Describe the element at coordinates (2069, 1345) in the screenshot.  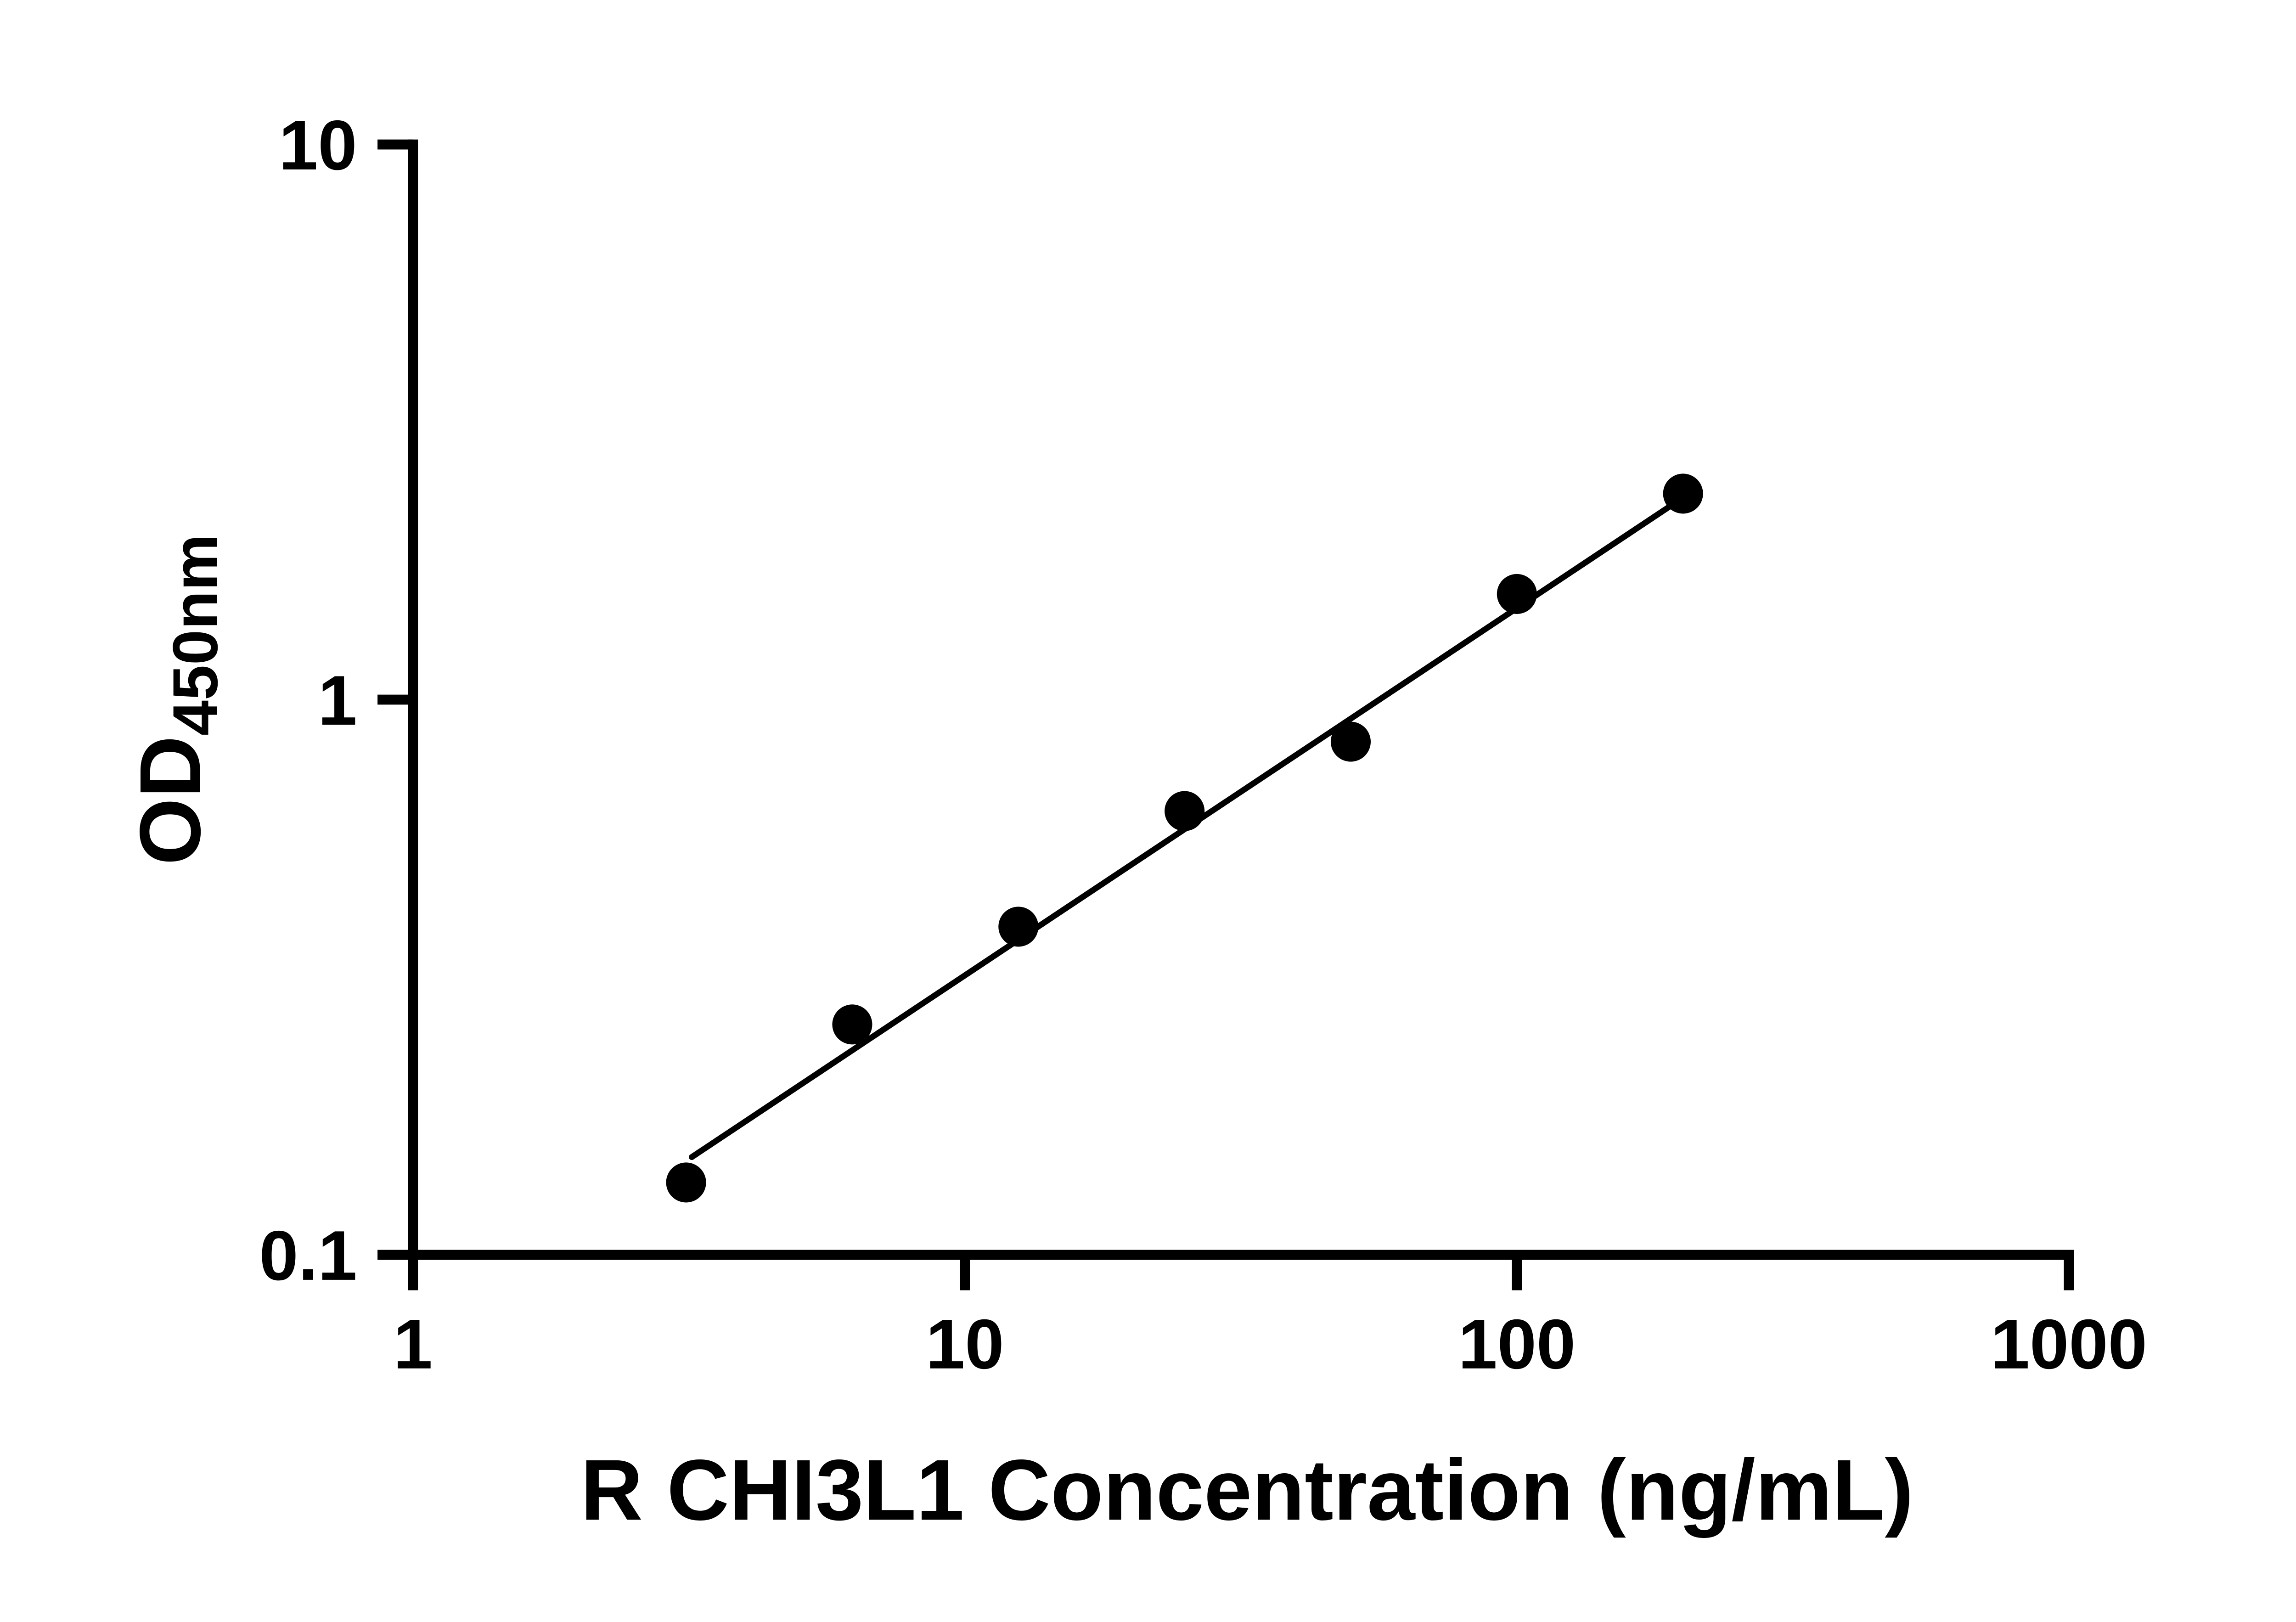
I see `x-tick-label: 1000` at that location.